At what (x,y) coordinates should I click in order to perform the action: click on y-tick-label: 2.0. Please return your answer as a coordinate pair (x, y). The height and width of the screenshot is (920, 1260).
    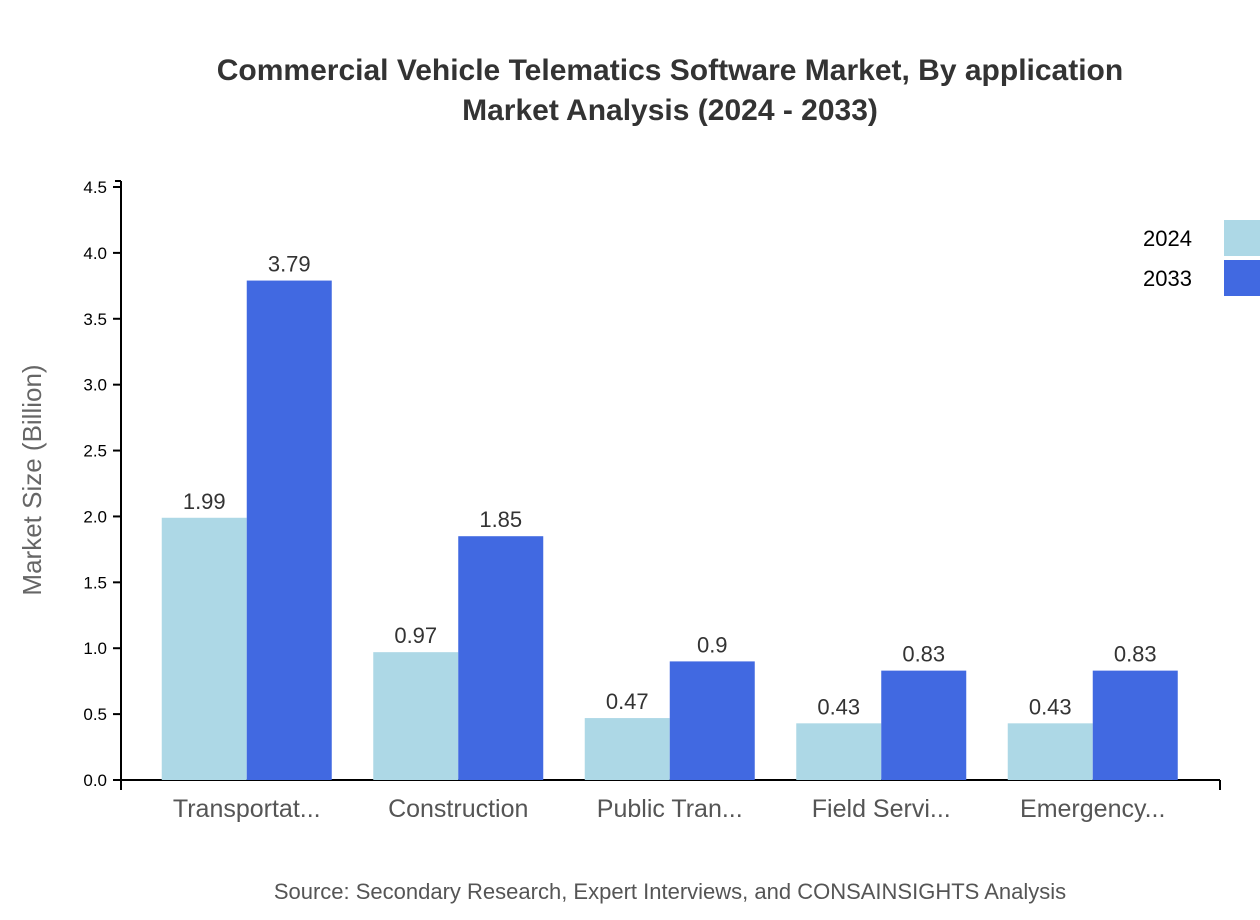
    Looking at the image, I should click on (95, 516).